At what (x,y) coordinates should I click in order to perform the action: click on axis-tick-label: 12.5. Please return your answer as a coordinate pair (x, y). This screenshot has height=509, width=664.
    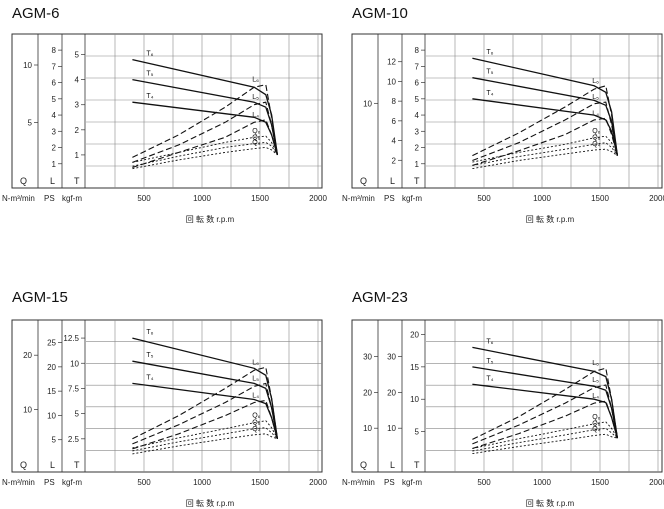
    Looking at the image, I should click on (71, 338).